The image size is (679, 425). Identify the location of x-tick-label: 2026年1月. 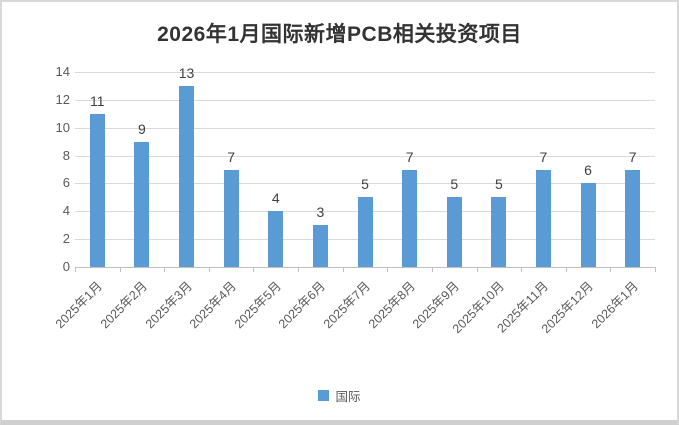
(614, 305).